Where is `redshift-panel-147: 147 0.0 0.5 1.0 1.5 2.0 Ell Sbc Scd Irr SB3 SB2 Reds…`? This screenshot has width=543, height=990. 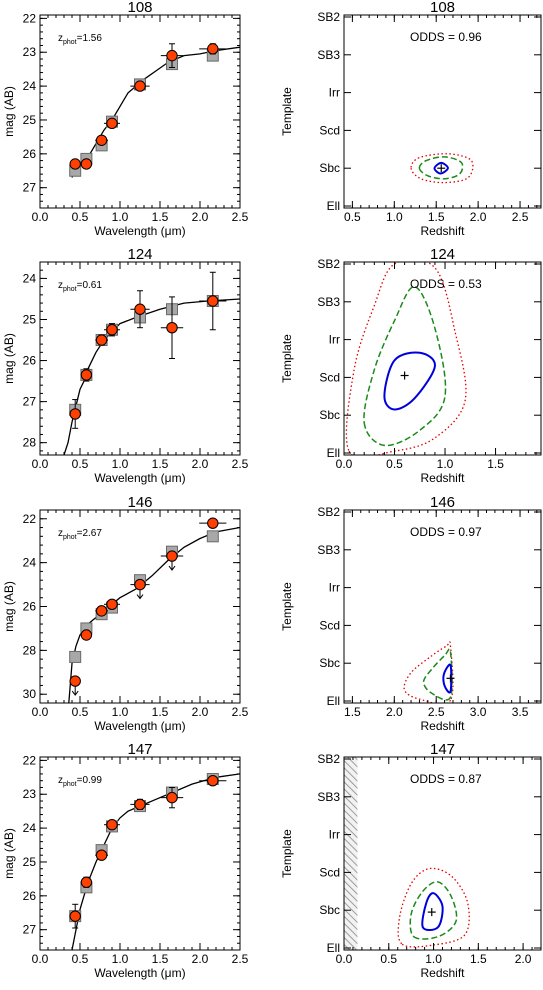
redshift-panel-147: 147 0.0 0.5 1.0 1.5 2.0 Ell Sbc Scd Irr SB3 SB2 Reds… is located at coordinates (411, 860).